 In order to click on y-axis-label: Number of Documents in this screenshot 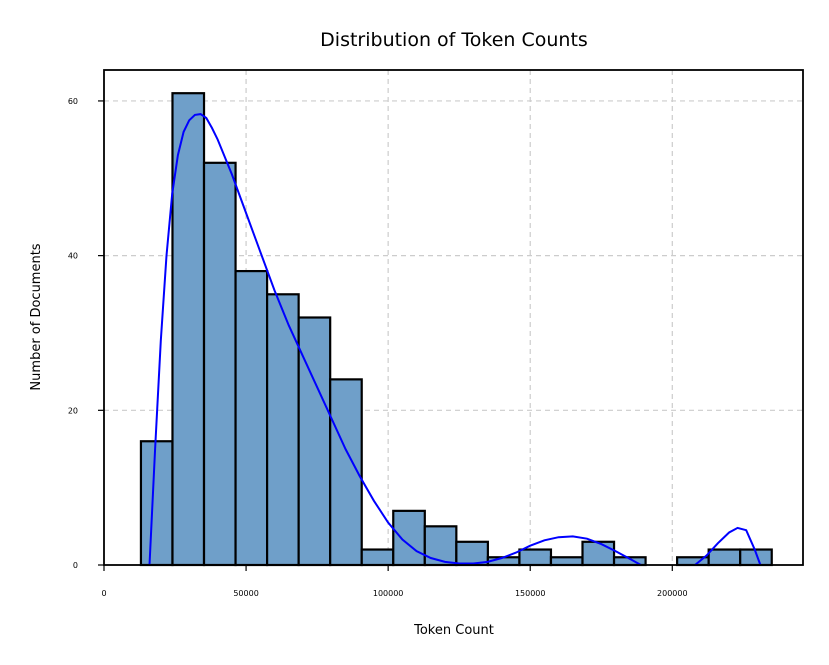, I will do `click(36, 316)`.